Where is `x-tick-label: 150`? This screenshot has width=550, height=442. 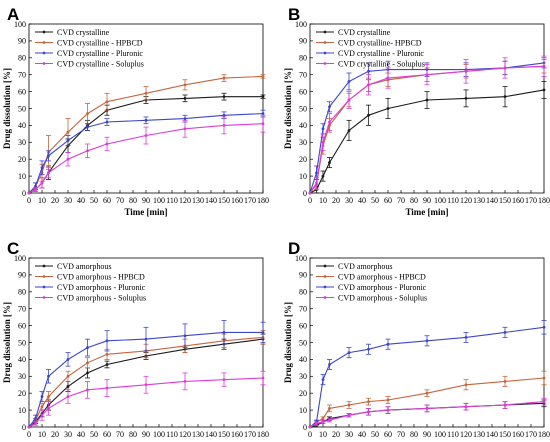 x-tick-label: 150 is located at coordinates (224, 434).